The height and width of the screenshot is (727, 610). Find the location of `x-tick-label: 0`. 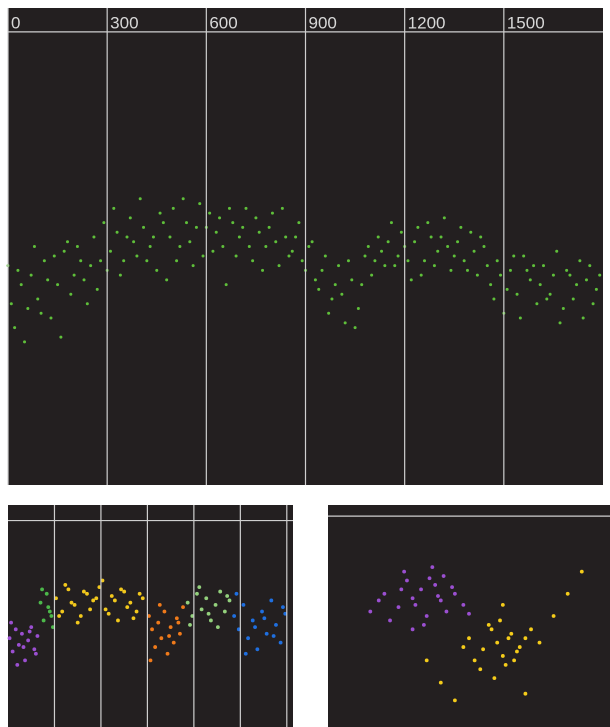

x-tick-label: 0 is located at coordinates (15, 22).